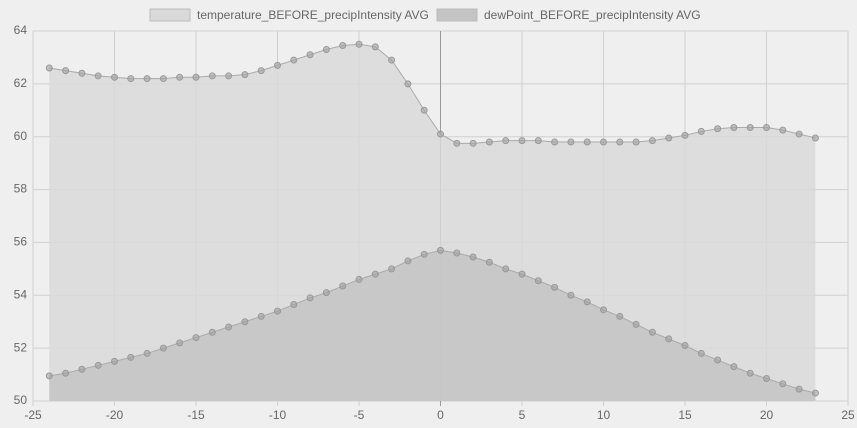  I want to click on x-tick-label: 5, so click(522, 415).